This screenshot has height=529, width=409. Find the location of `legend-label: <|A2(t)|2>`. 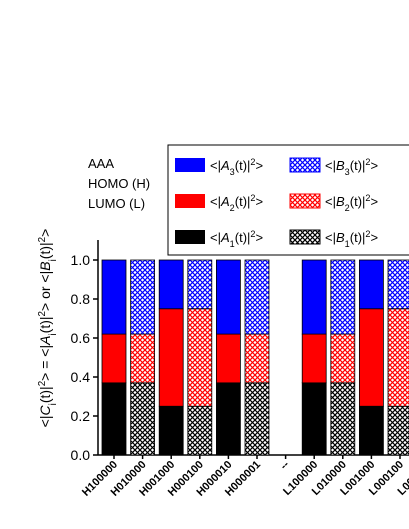

legend-label: <|A2(t)|2> is located at coordinates (236, 203).